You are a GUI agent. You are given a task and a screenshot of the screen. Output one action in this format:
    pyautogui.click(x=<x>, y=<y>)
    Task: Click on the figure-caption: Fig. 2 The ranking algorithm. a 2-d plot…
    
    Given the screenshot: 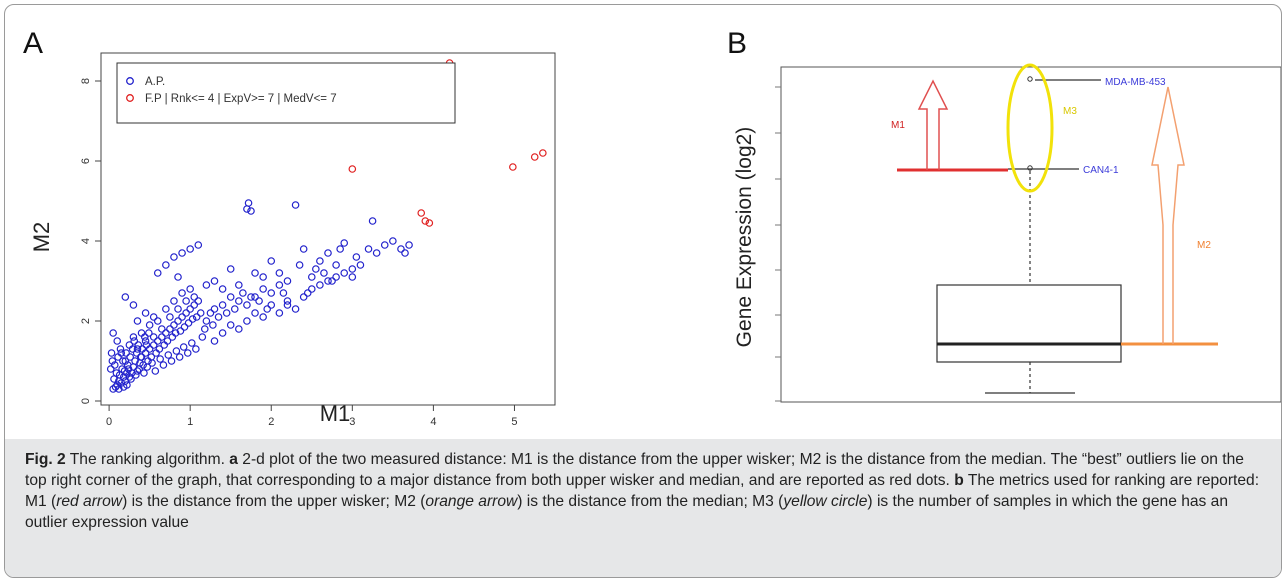 What is the action you would take?
    pyautogui.click(x=645, y=491)
    